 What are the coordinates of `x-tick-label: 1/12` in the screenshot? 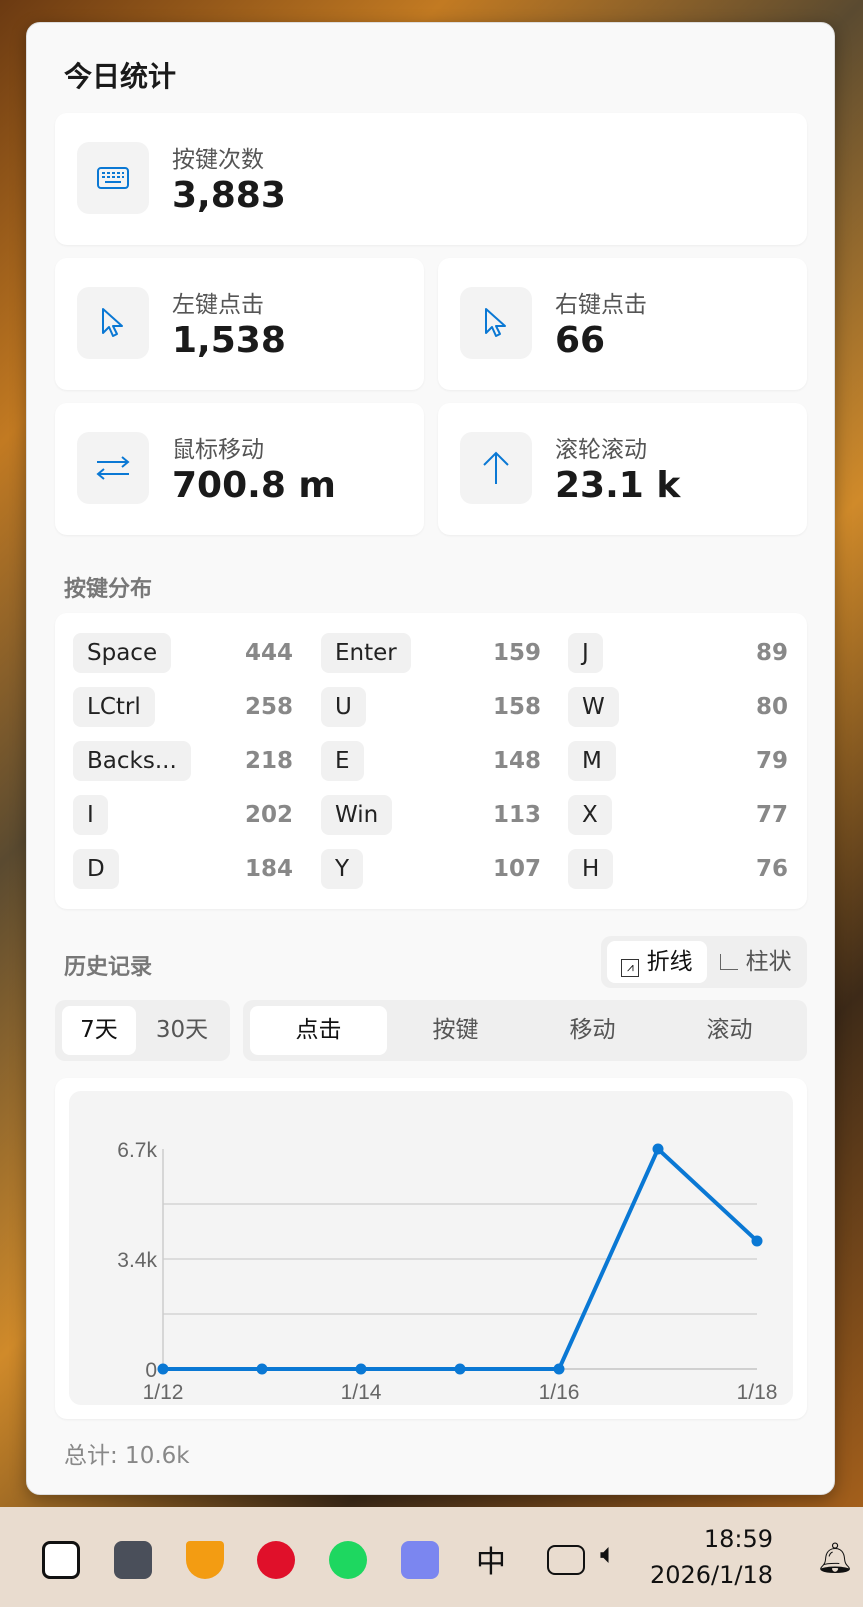 It's located at (163, 1392).